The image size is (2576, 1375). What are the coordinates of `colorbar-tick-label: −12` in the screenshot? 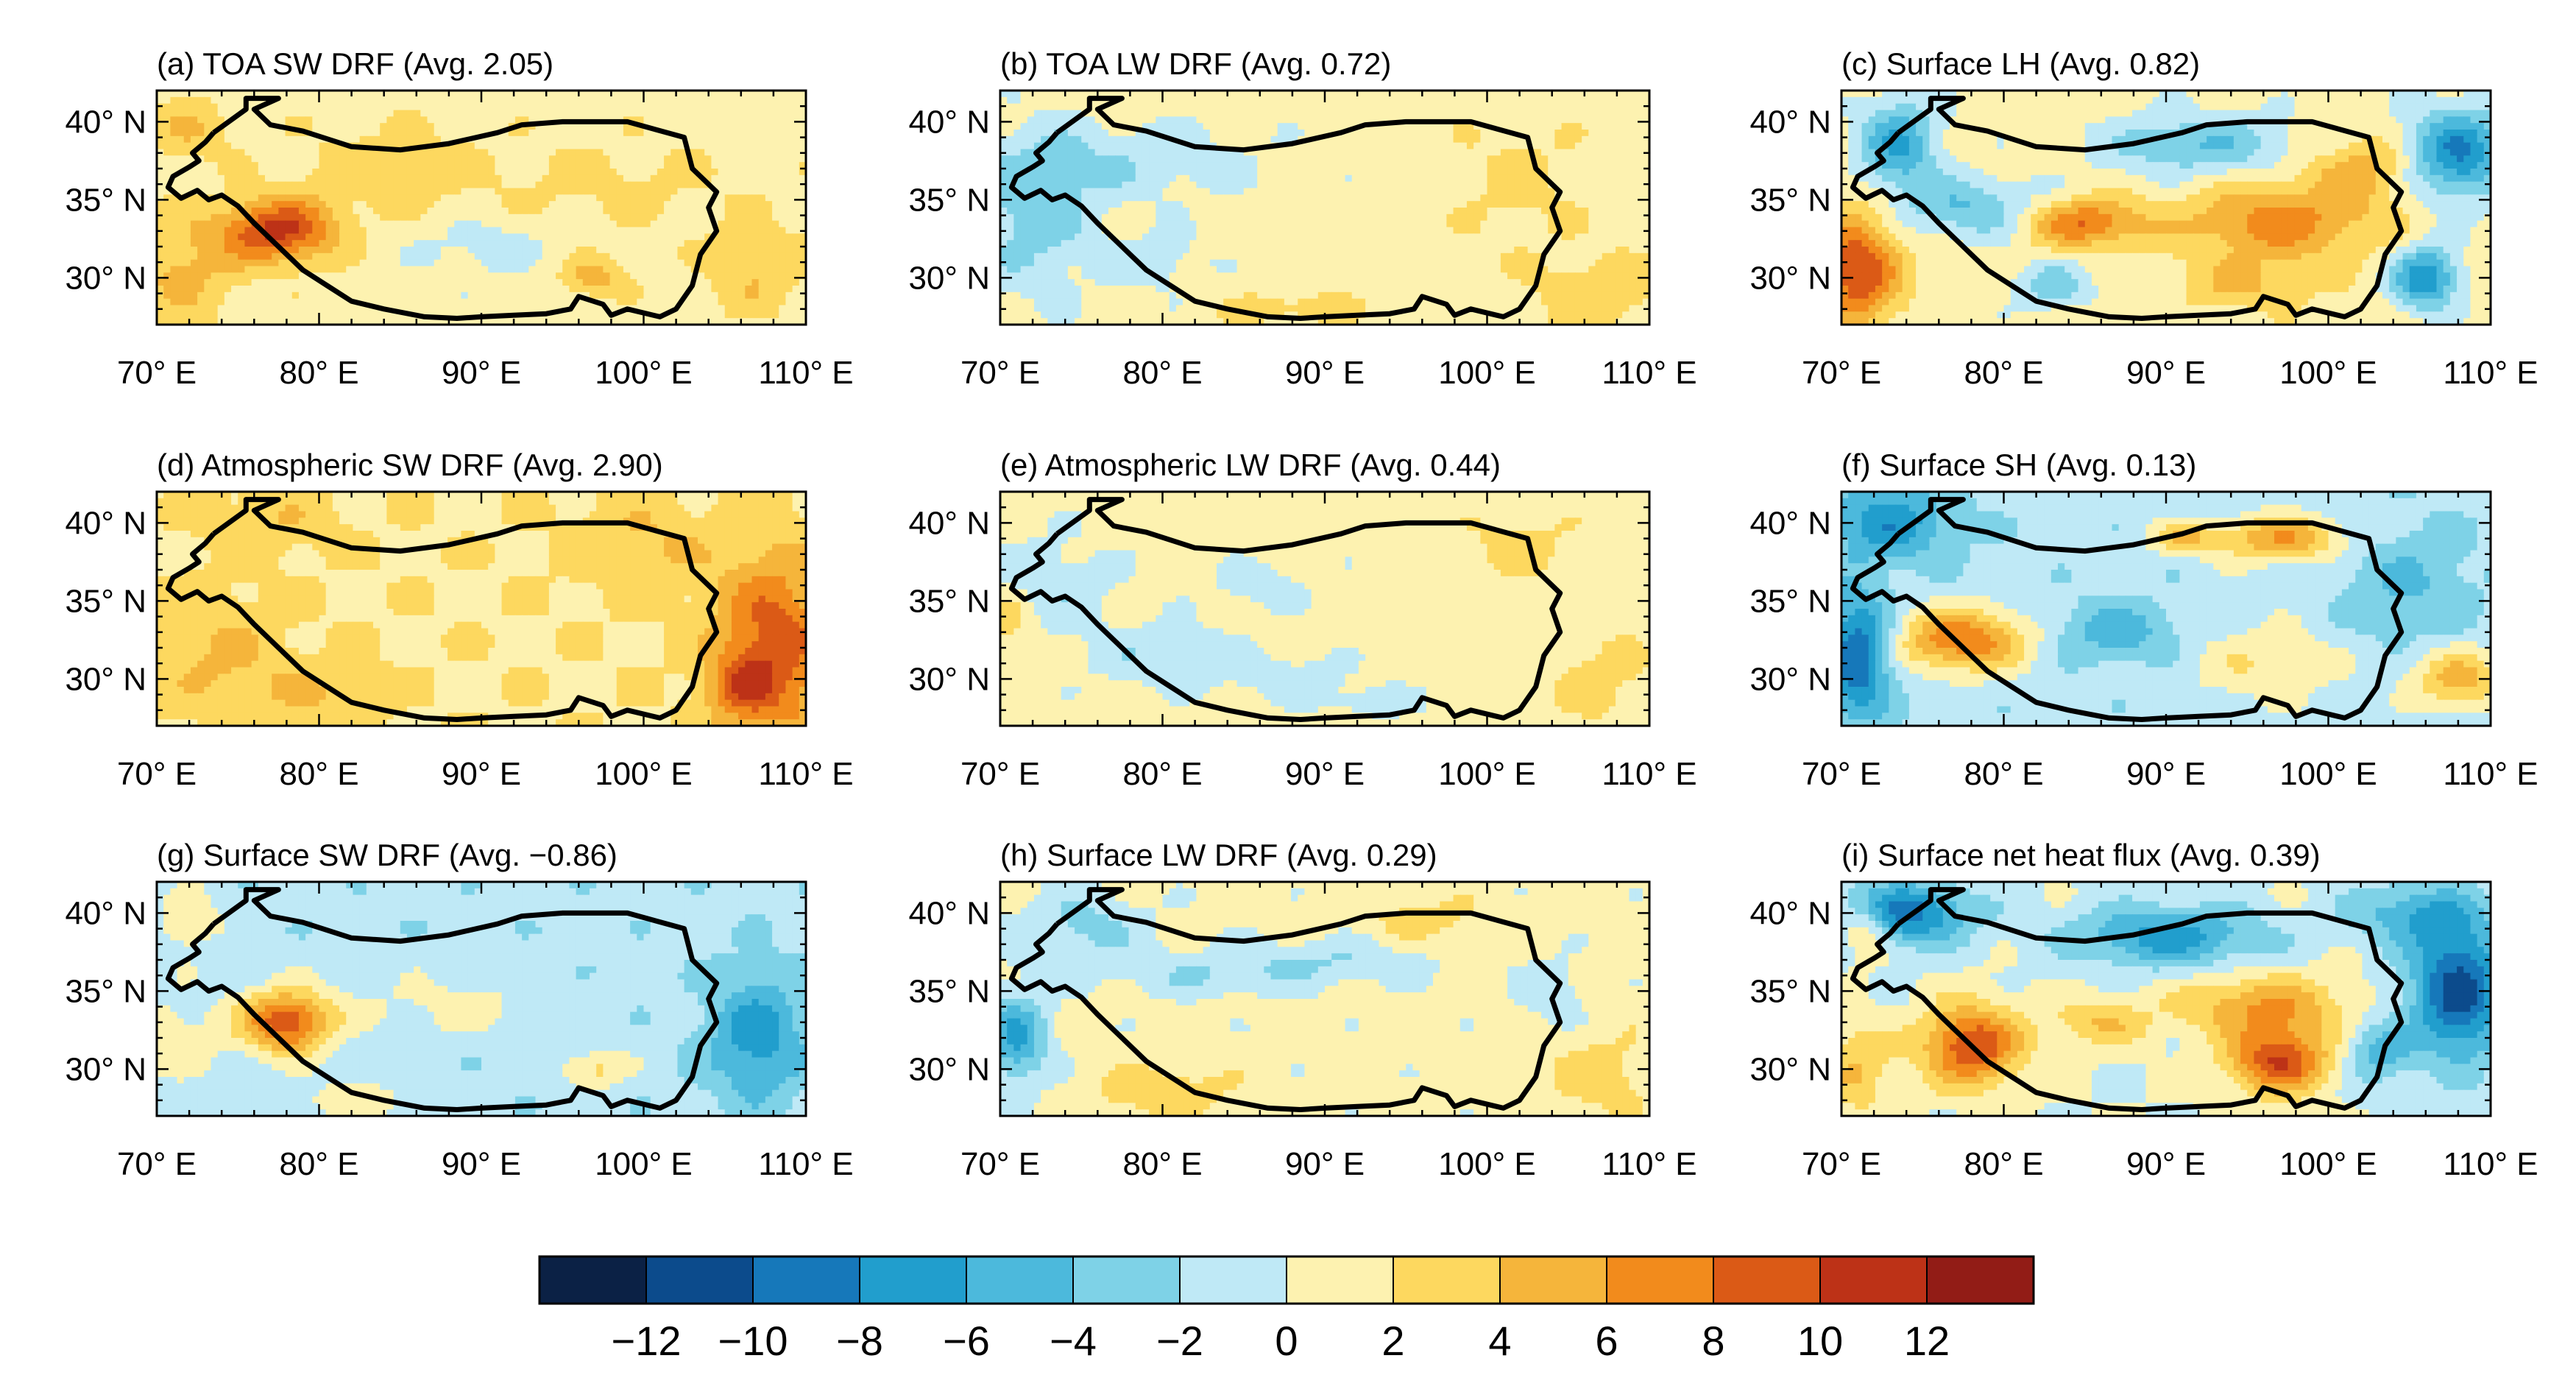 It's located at (647, 1341).